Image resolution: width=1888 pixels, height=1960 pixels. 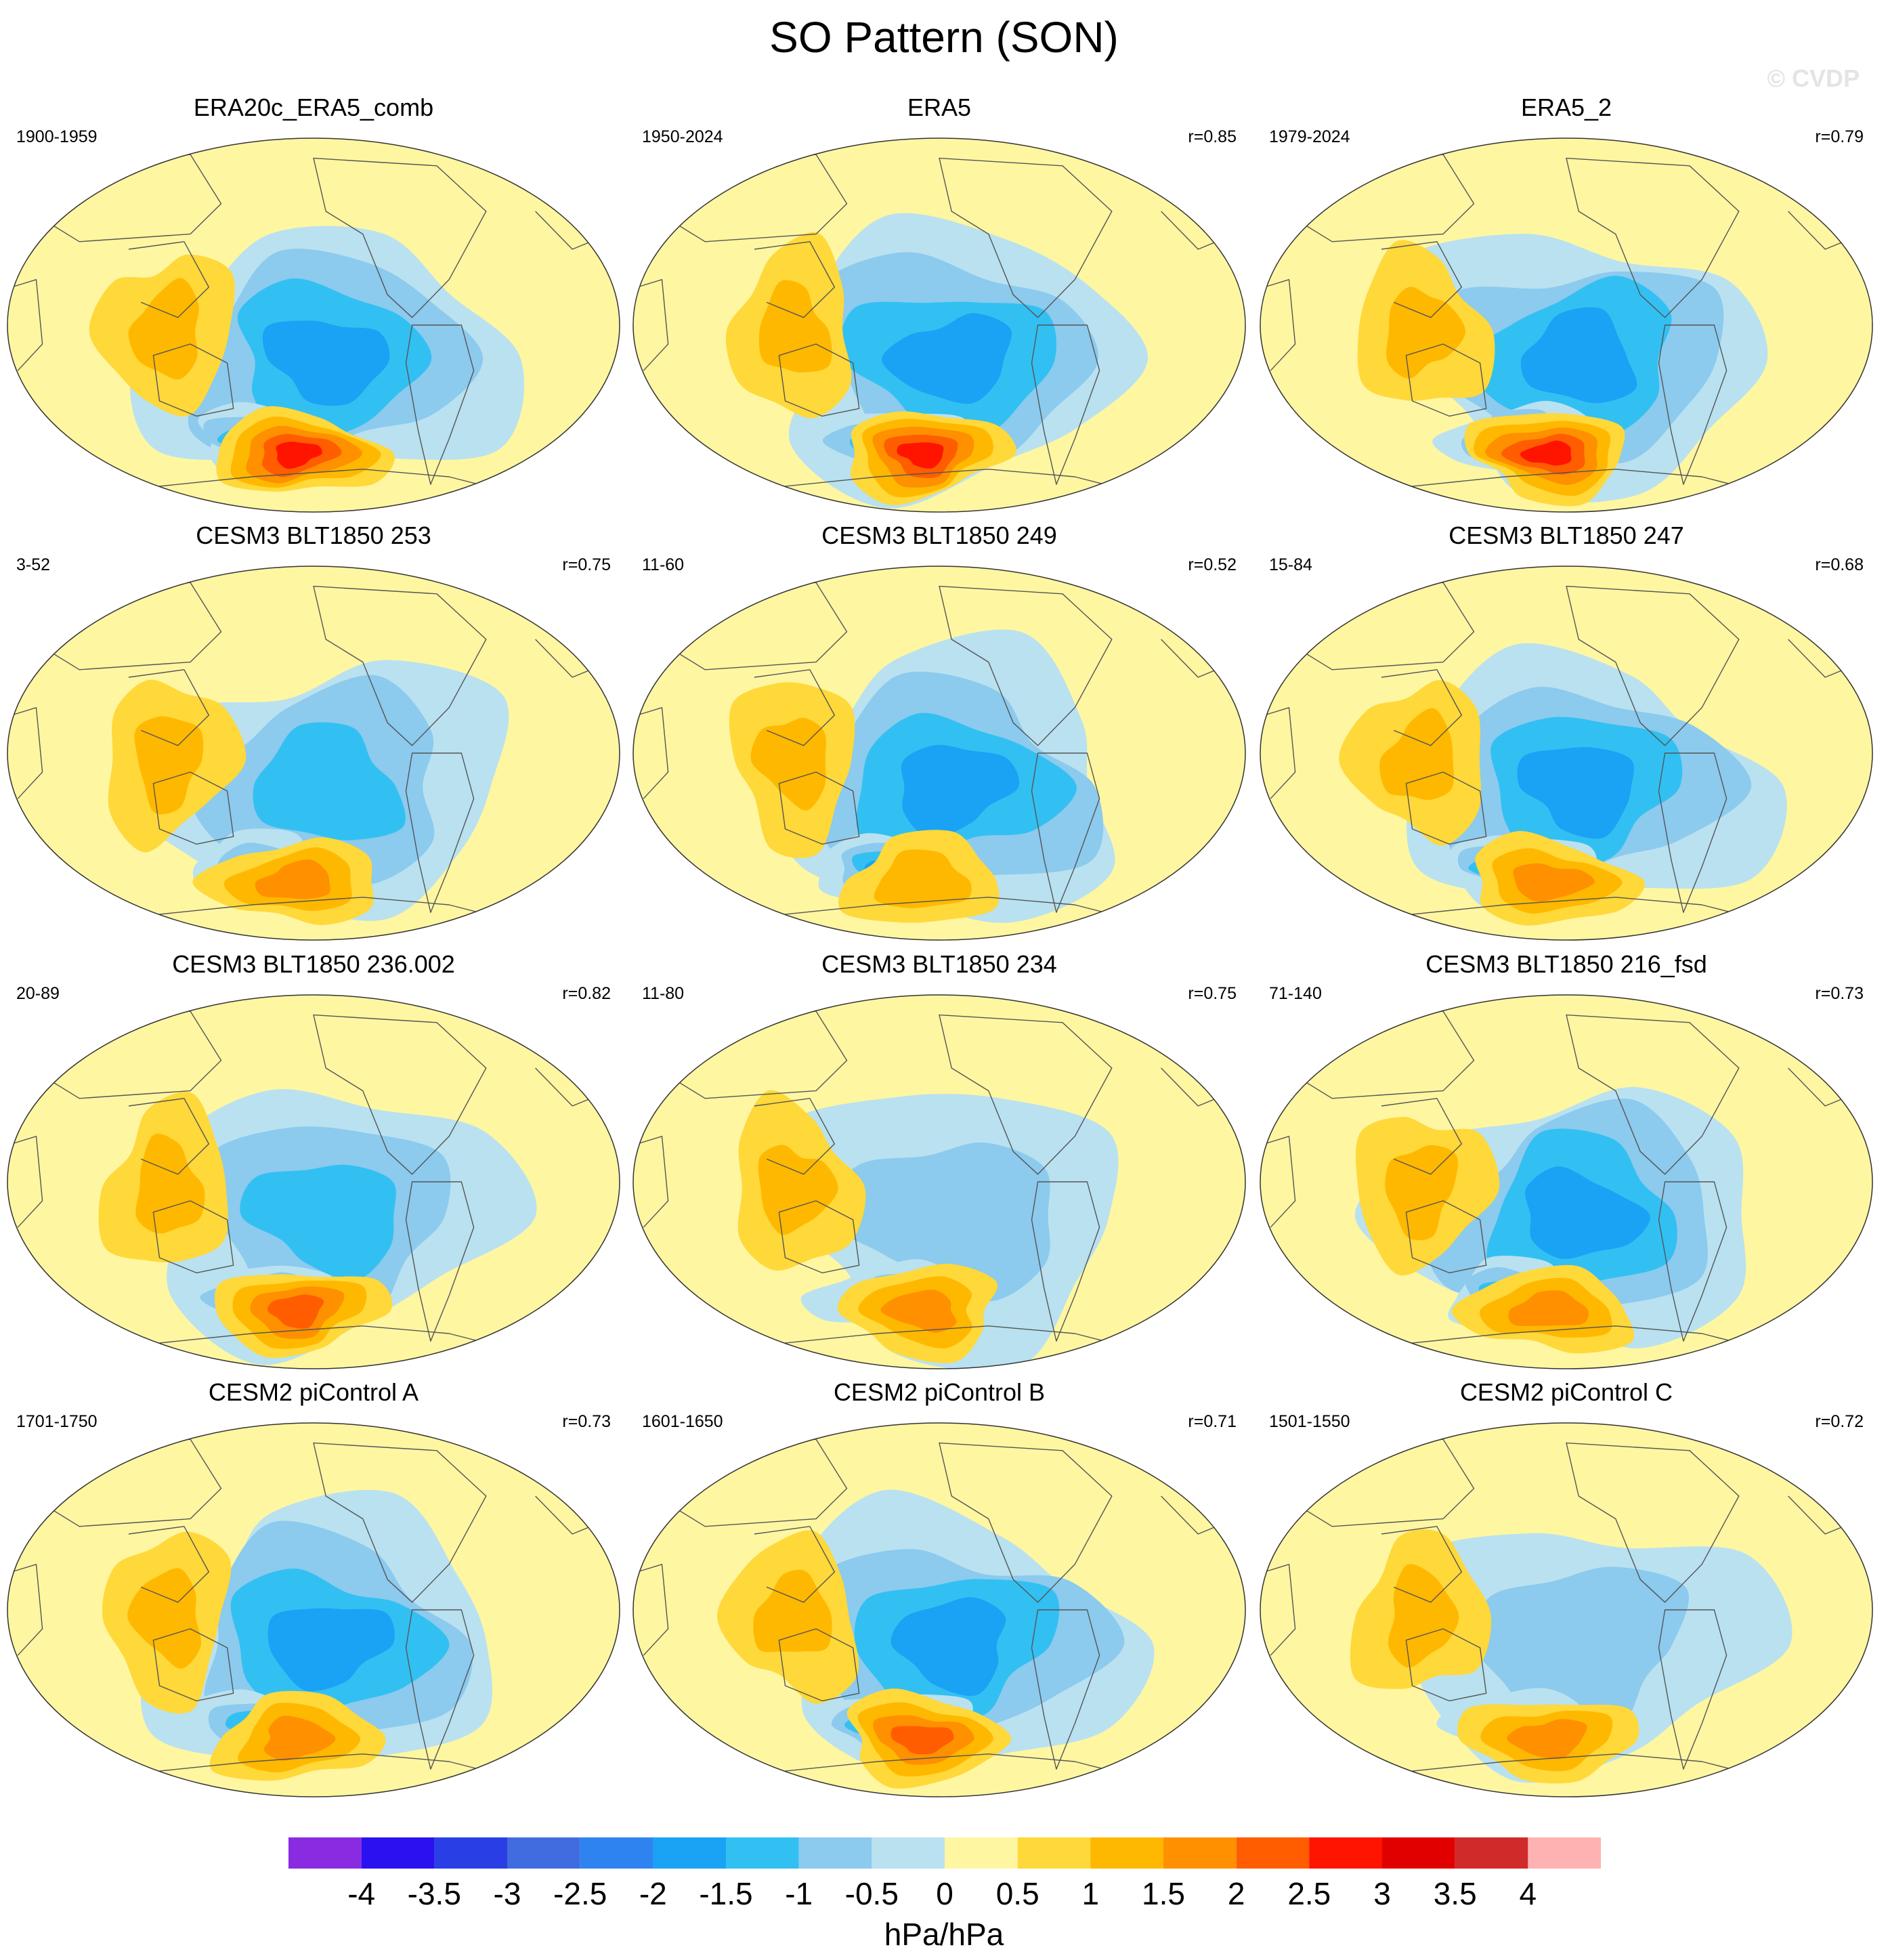 I want to click on panel-title: CESM2 piControl B, so click(x=940, y=1392).